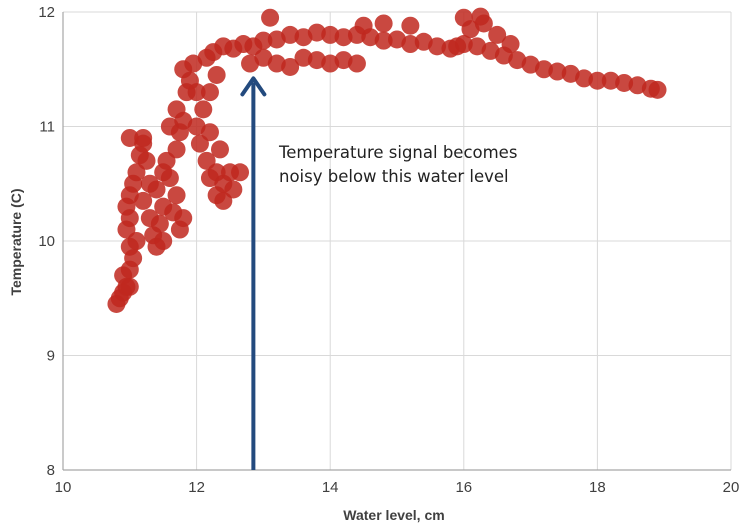 The width and height of the screenshot is (743, 527). What do you see at coordinates (397, 487) in the screenshot?
I see `x-tick-labels: 10 12 14 16 18 20` at bounding box center [397, 487].